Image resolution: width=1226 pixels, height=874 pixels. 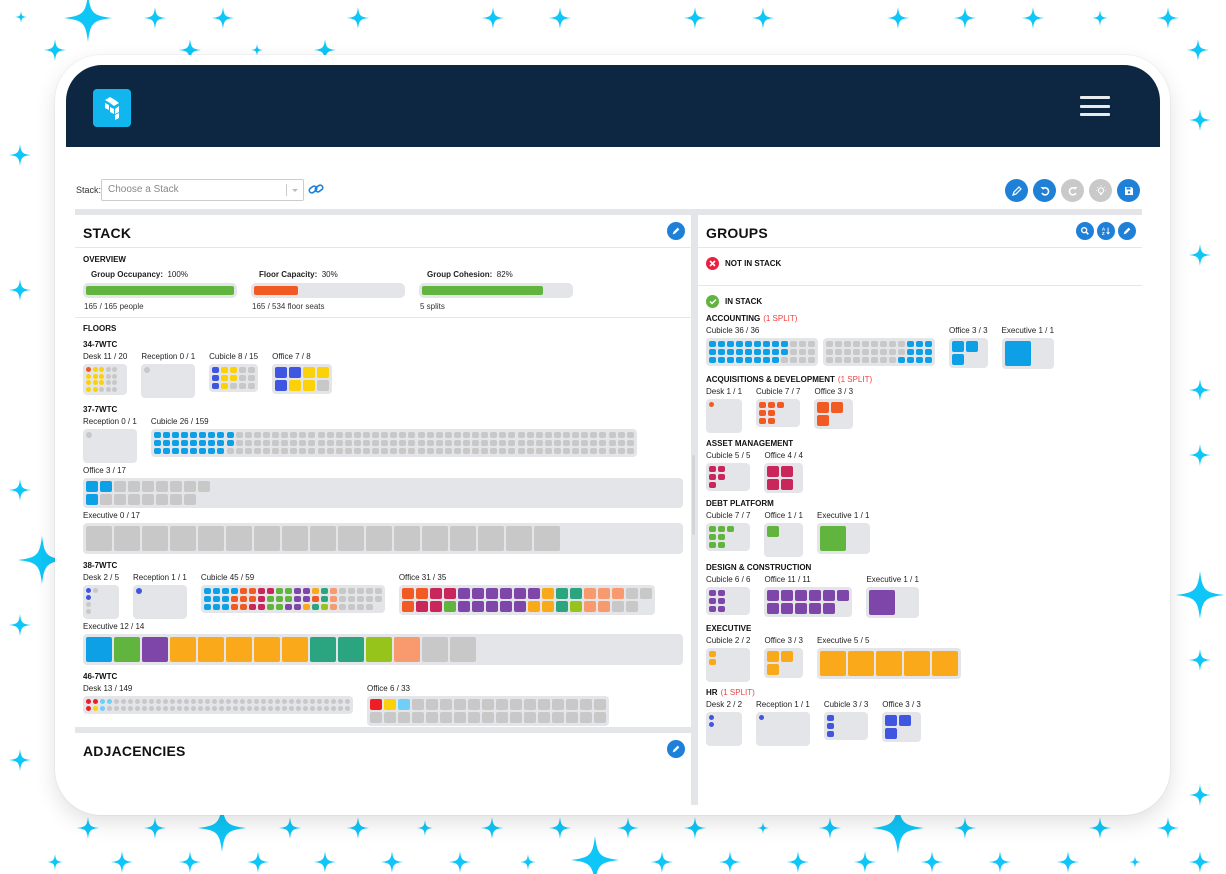 What do you see at coordinates (383, 749) in the screenshot?
I see `adjacencies-header: ADJACENCIES` at bounding box center [383, 749].